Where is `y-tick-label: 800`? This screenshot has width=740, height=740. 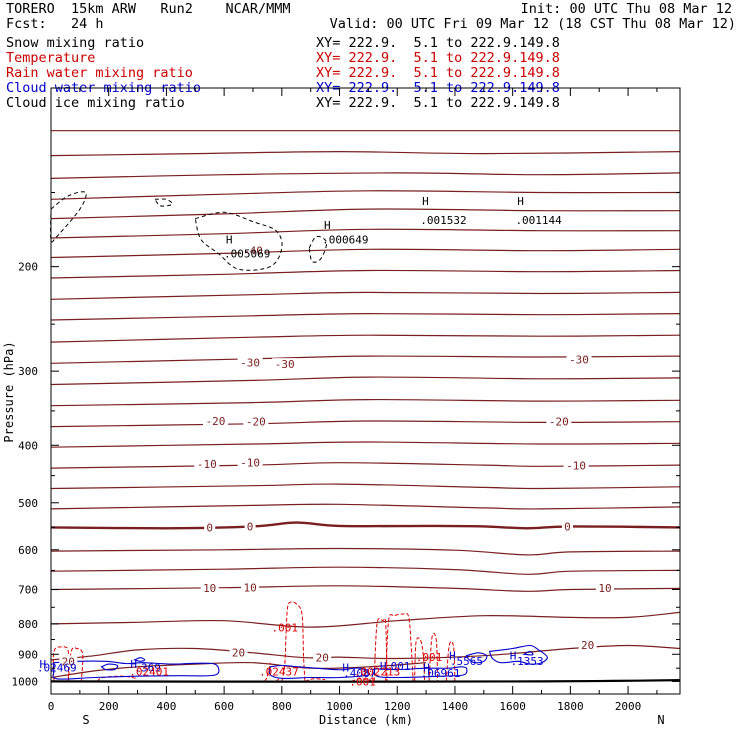 y-tick-label: 800 is located at coordinates (28, 624).